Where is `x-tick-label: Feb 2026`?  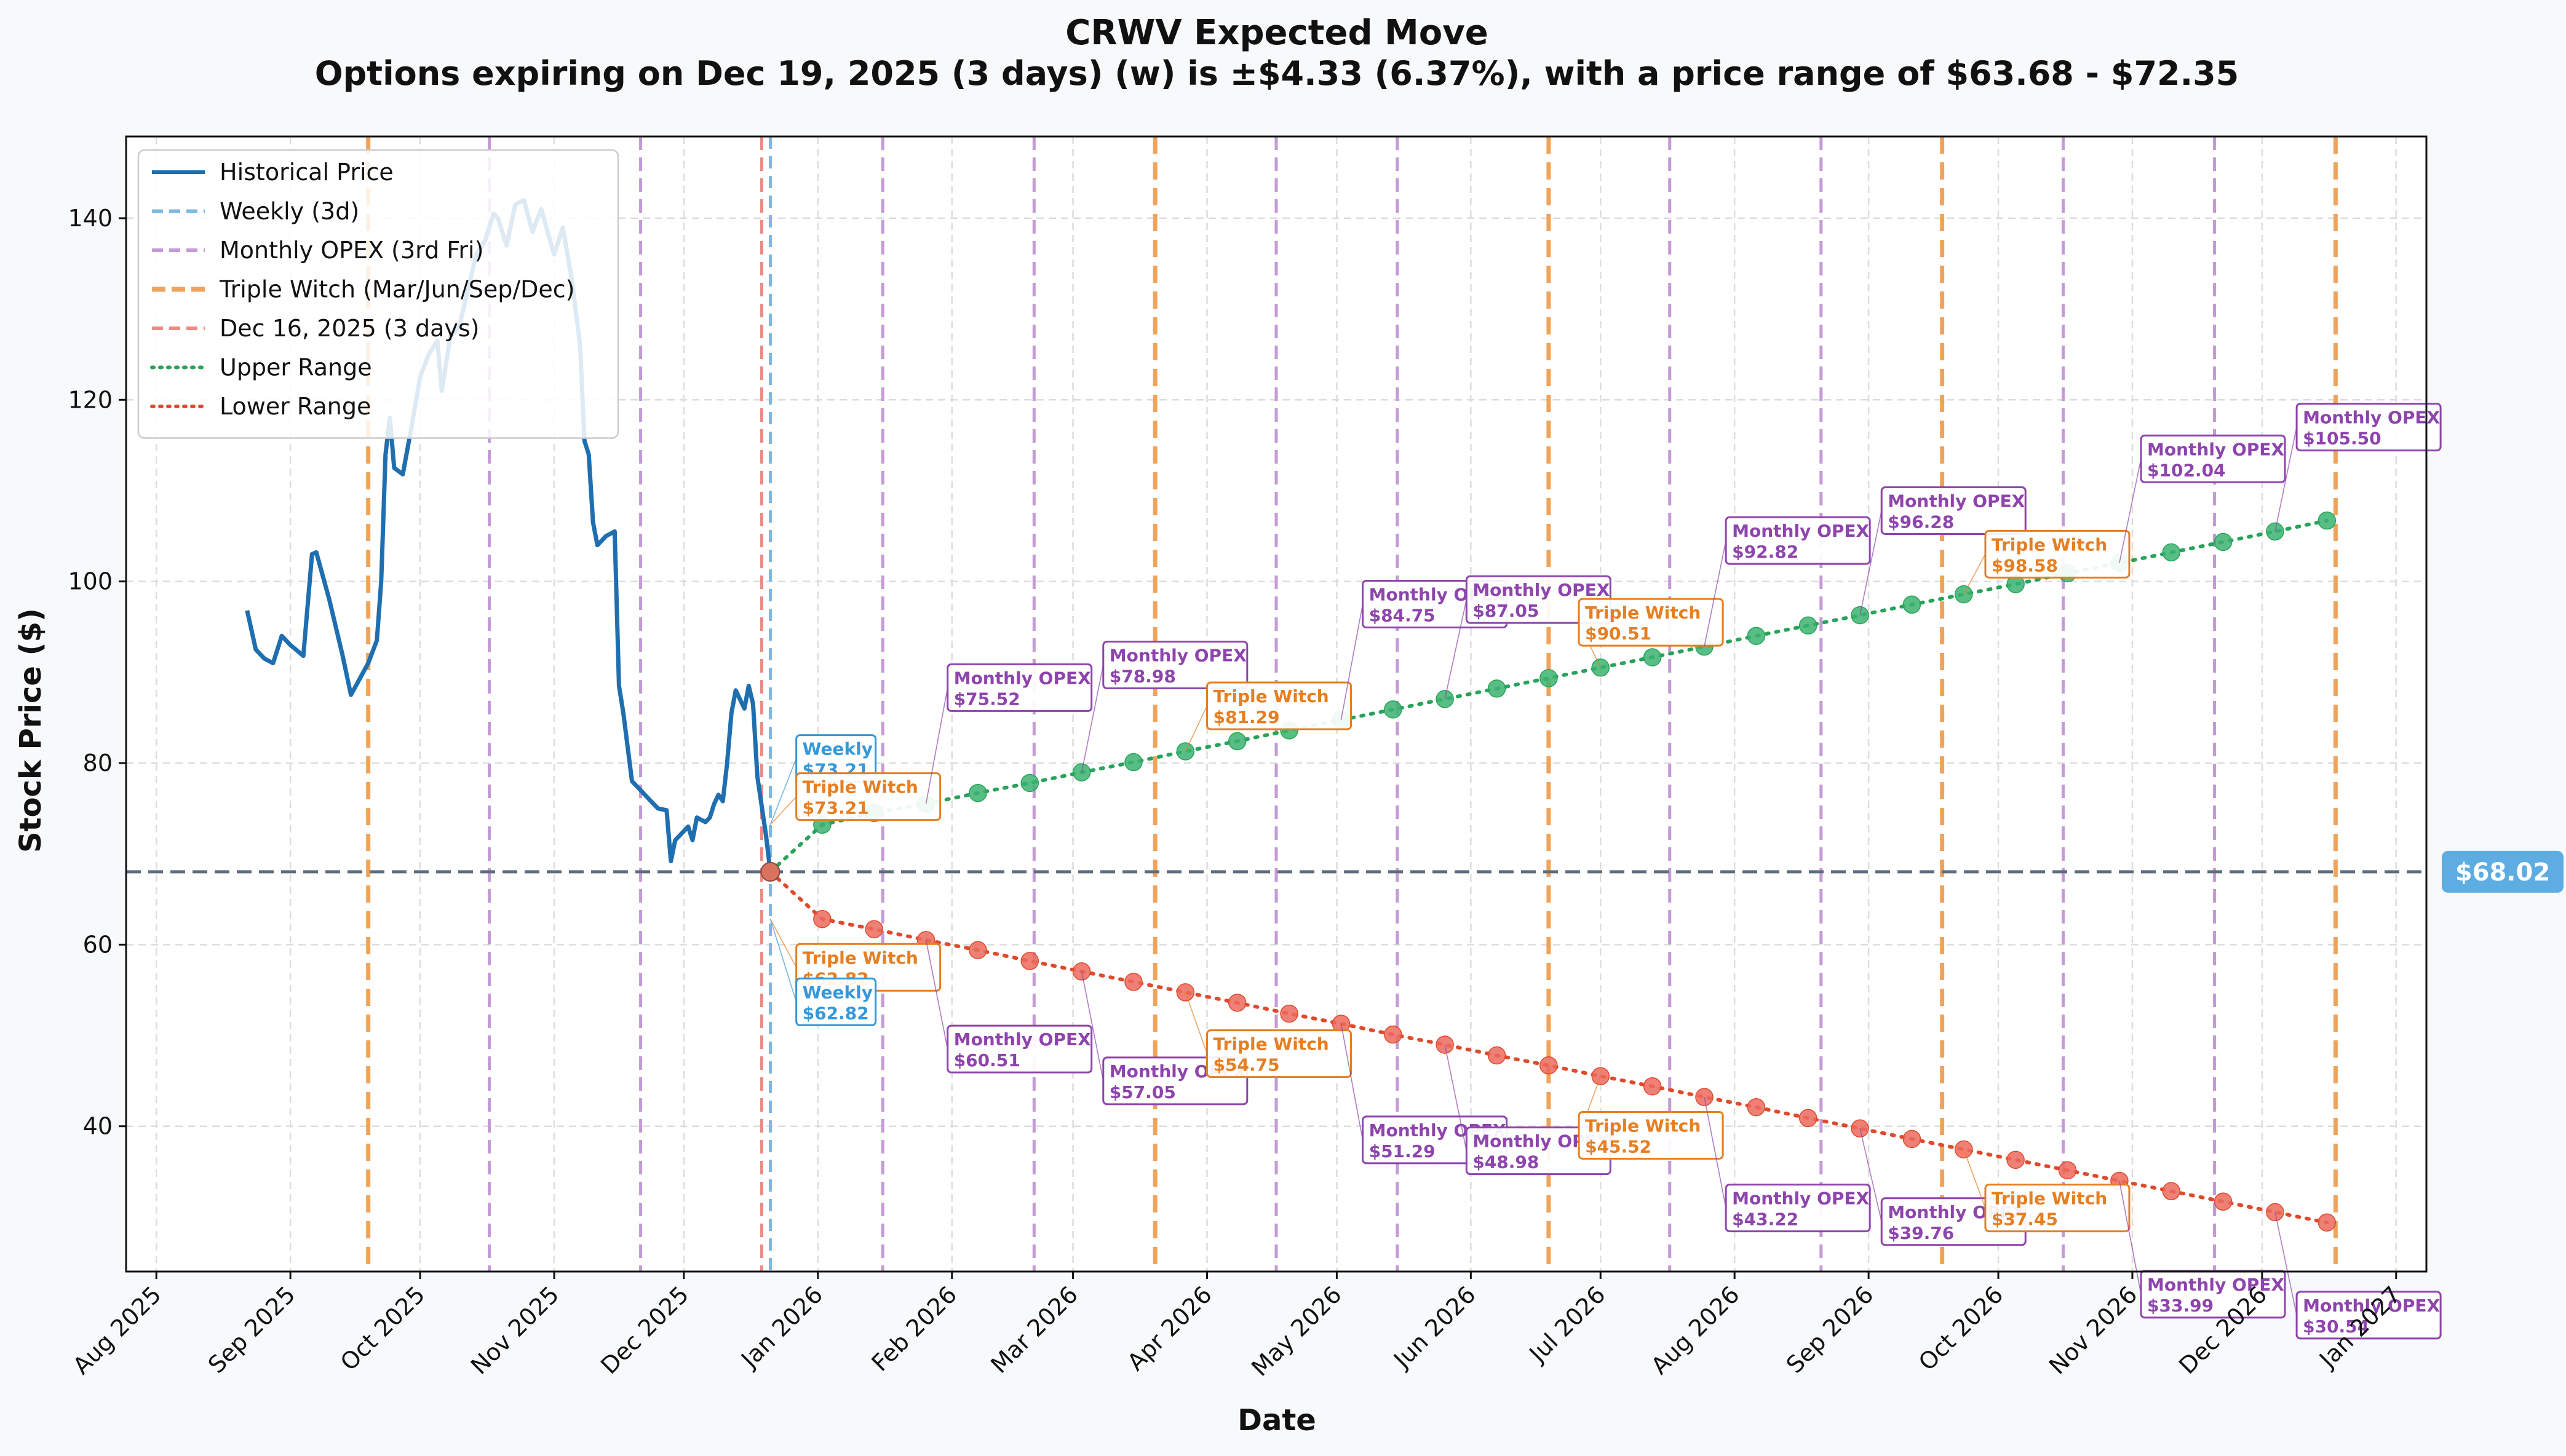 x-tick-label: Feb 2026 is located at coordinates (914, 1329).